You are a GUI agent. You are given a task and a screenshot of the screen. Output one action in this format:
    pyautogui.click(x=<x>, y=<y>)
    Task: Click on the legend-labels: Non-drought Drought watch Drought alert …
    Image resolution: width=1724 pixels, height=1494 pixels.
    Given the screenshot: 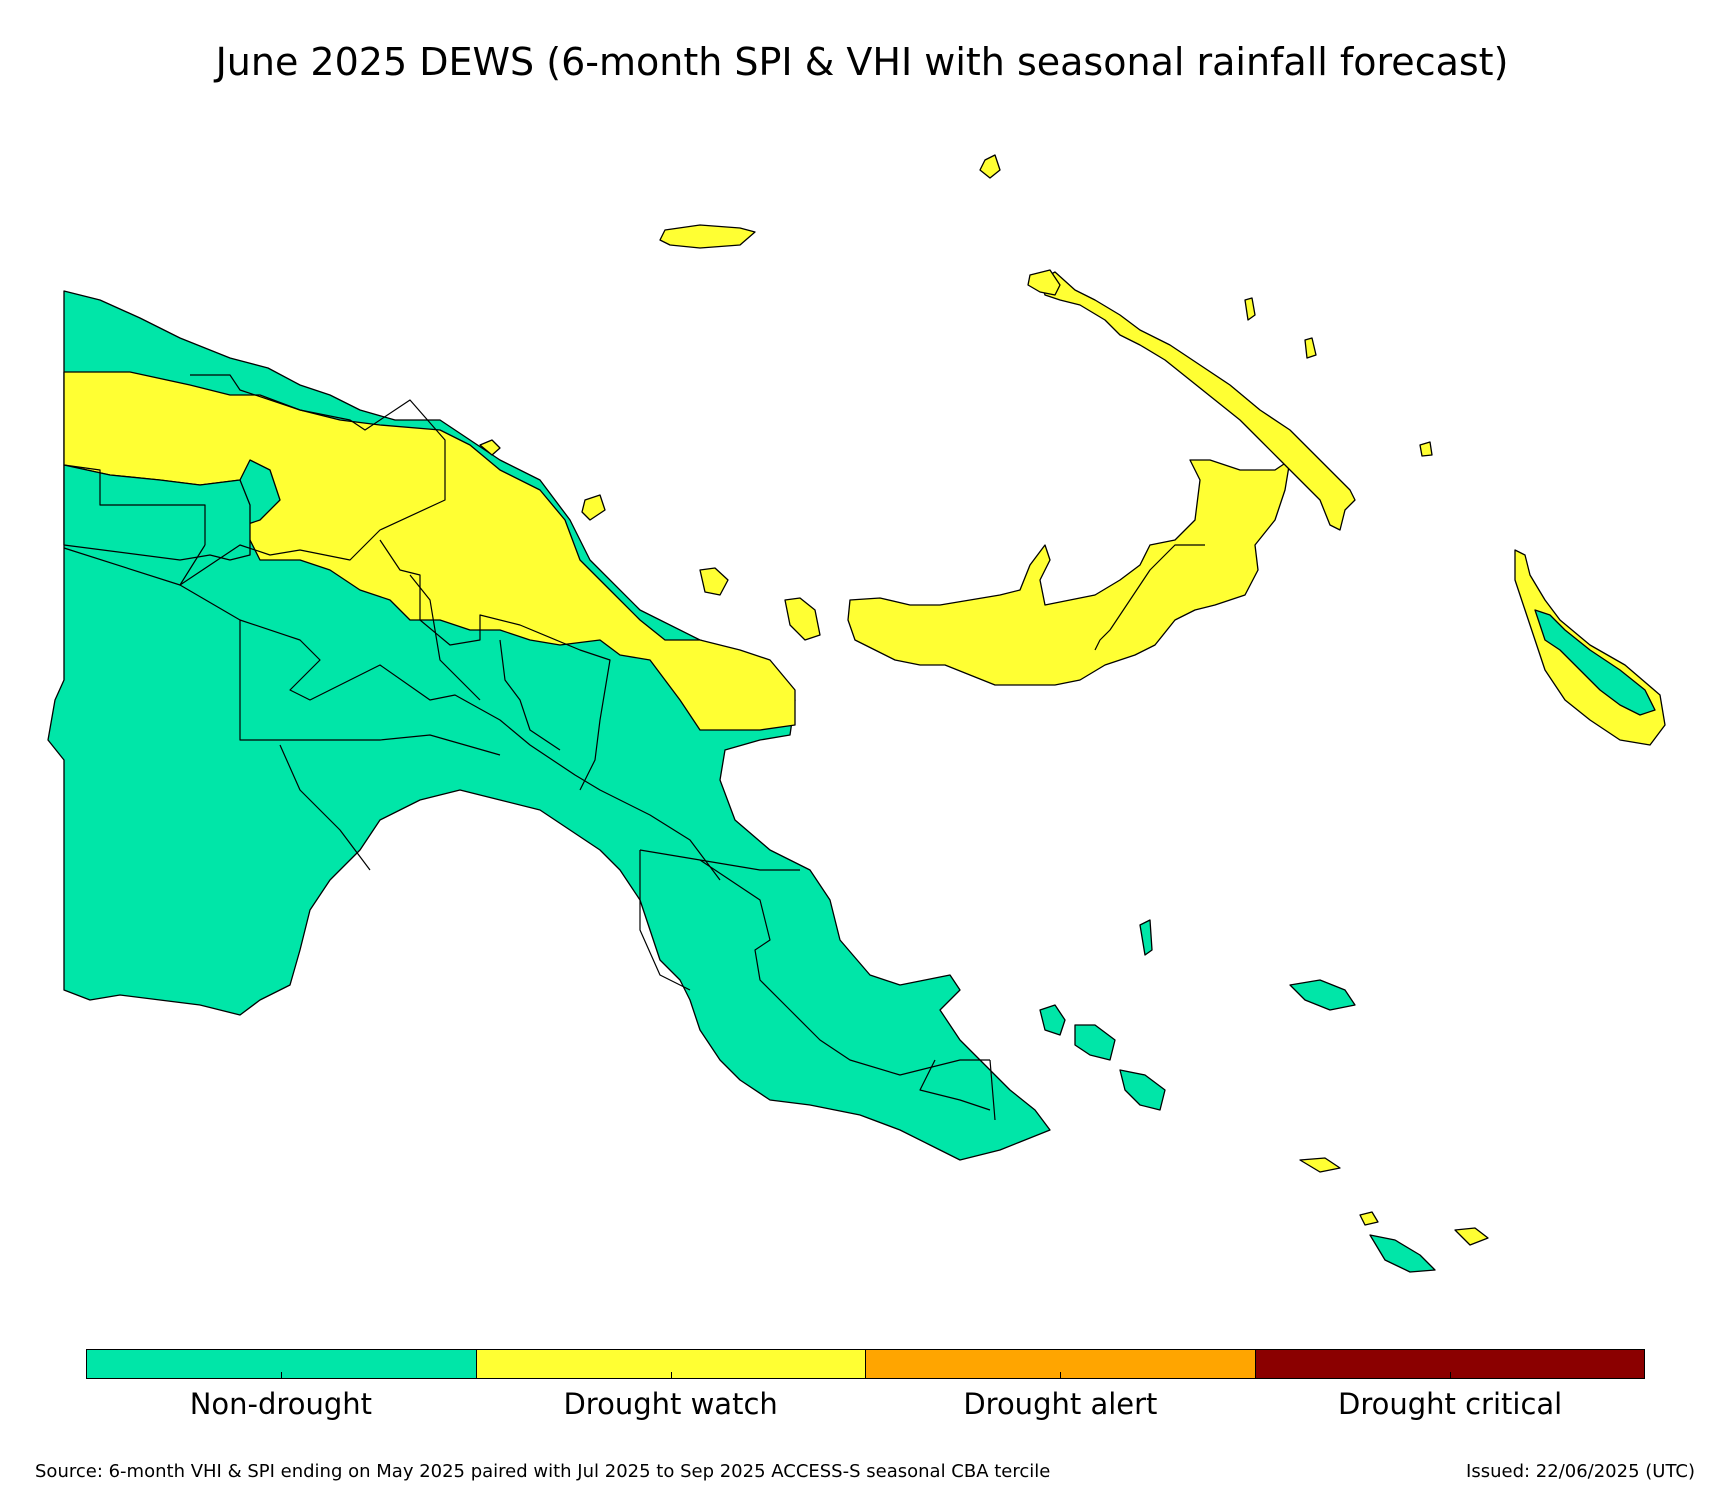 What is the action you would take?
    pyautogui.click(x=865, y=1406)
    